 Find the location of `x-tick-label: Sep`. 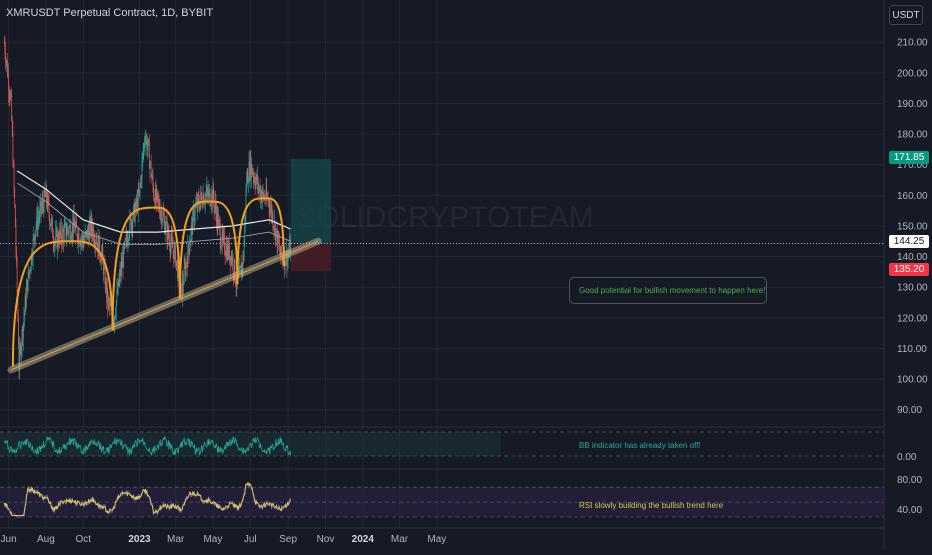

x-tick-label: Sep is located at coordinates (288, 539).